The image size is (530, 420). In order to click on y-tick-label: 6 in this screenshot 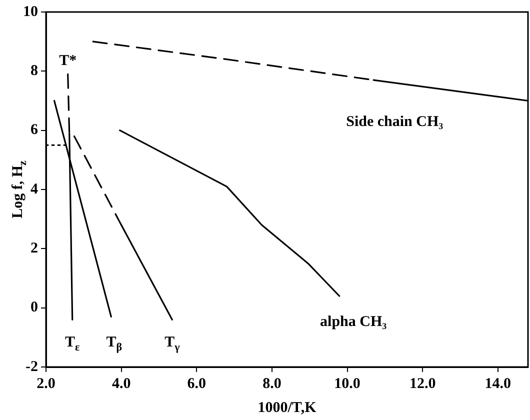, I will do `click(34, 130)`.